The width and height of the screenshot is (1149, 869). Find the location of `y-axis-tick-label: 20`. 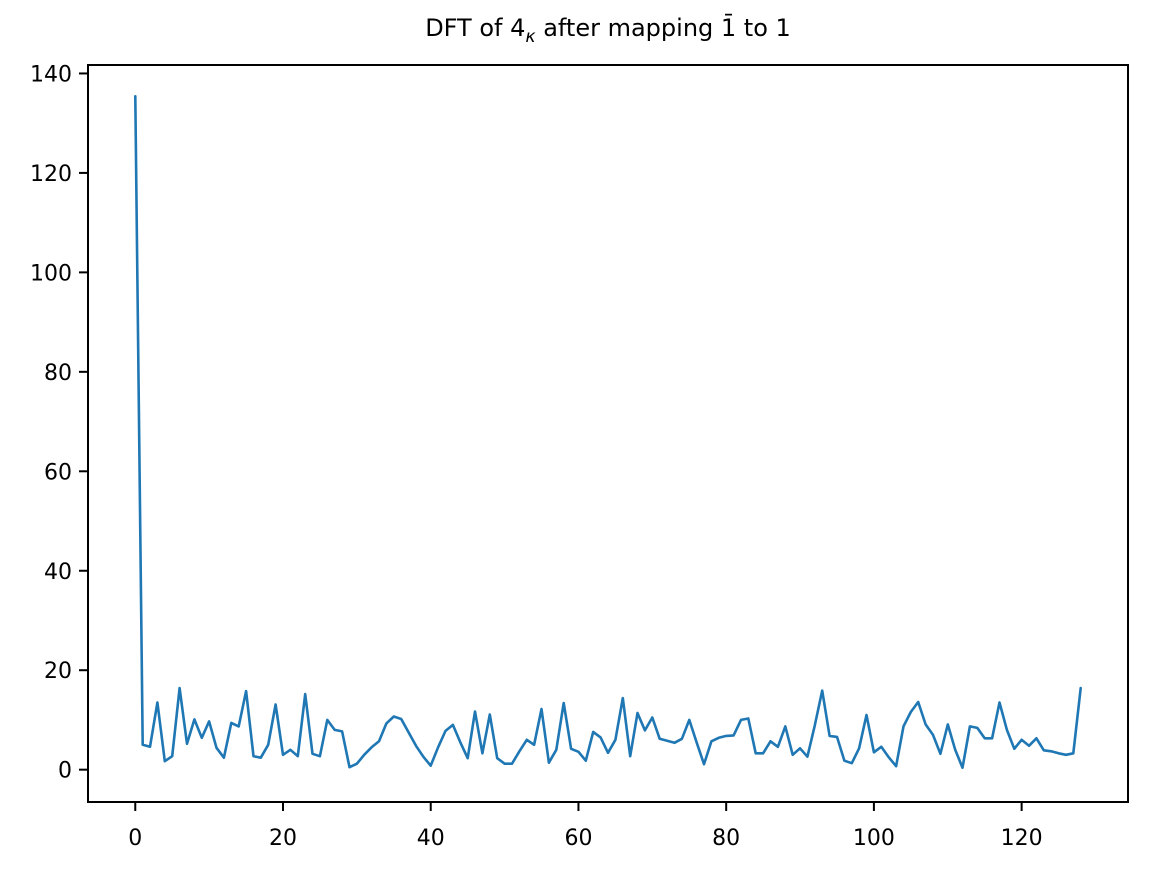

y-axis-tick-label: 20 is located at coordinates (58, 671).